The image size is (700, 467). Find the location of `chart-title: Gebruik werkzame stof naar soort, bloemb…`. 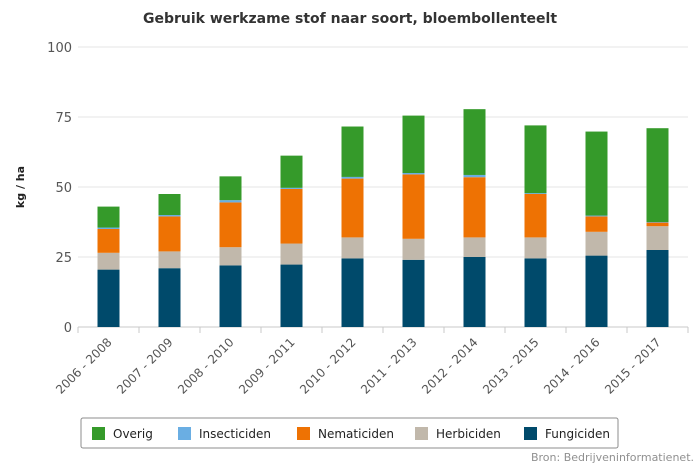

chart-title: Gebruik werkzame stof naar soort, bloemb… is located at coordinates (350, 19).